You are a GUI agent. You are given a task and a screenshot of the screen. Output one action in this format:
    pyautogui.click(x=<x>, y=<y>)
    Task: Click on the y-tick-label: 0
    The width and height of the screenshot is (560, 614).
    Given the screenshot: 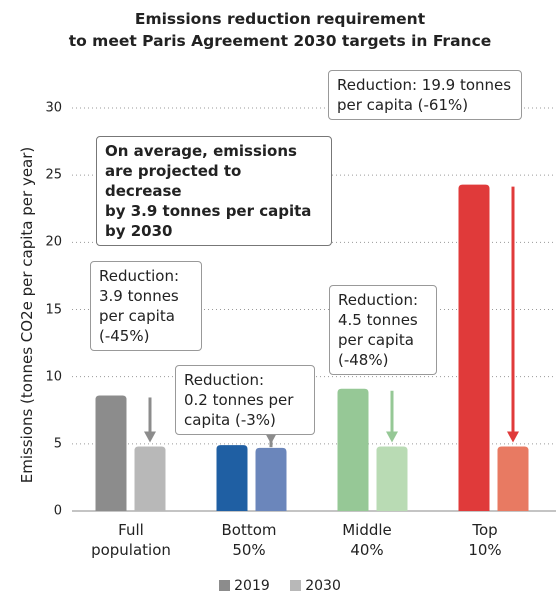 What is the action you would take?
    pyautogui.click(x=57, y=511)
    